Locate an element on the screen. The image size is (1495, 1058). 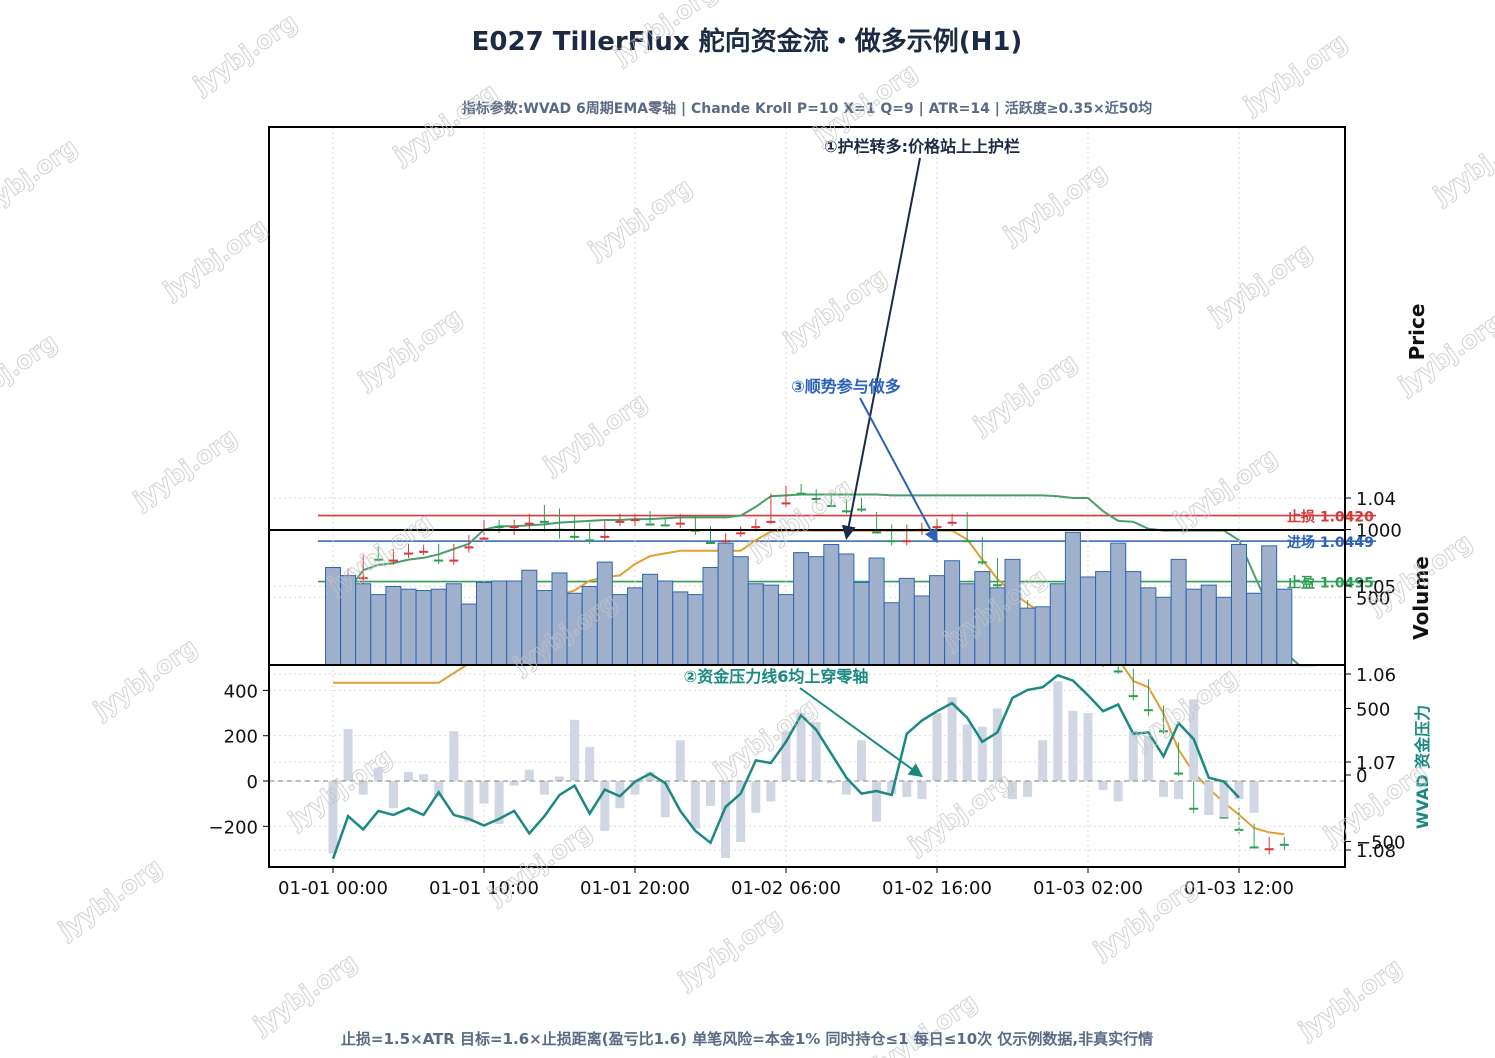
chart-title: E027 TillerFlux 舵向资金流・做多示例(H1) is located at coordinates (747, 41).